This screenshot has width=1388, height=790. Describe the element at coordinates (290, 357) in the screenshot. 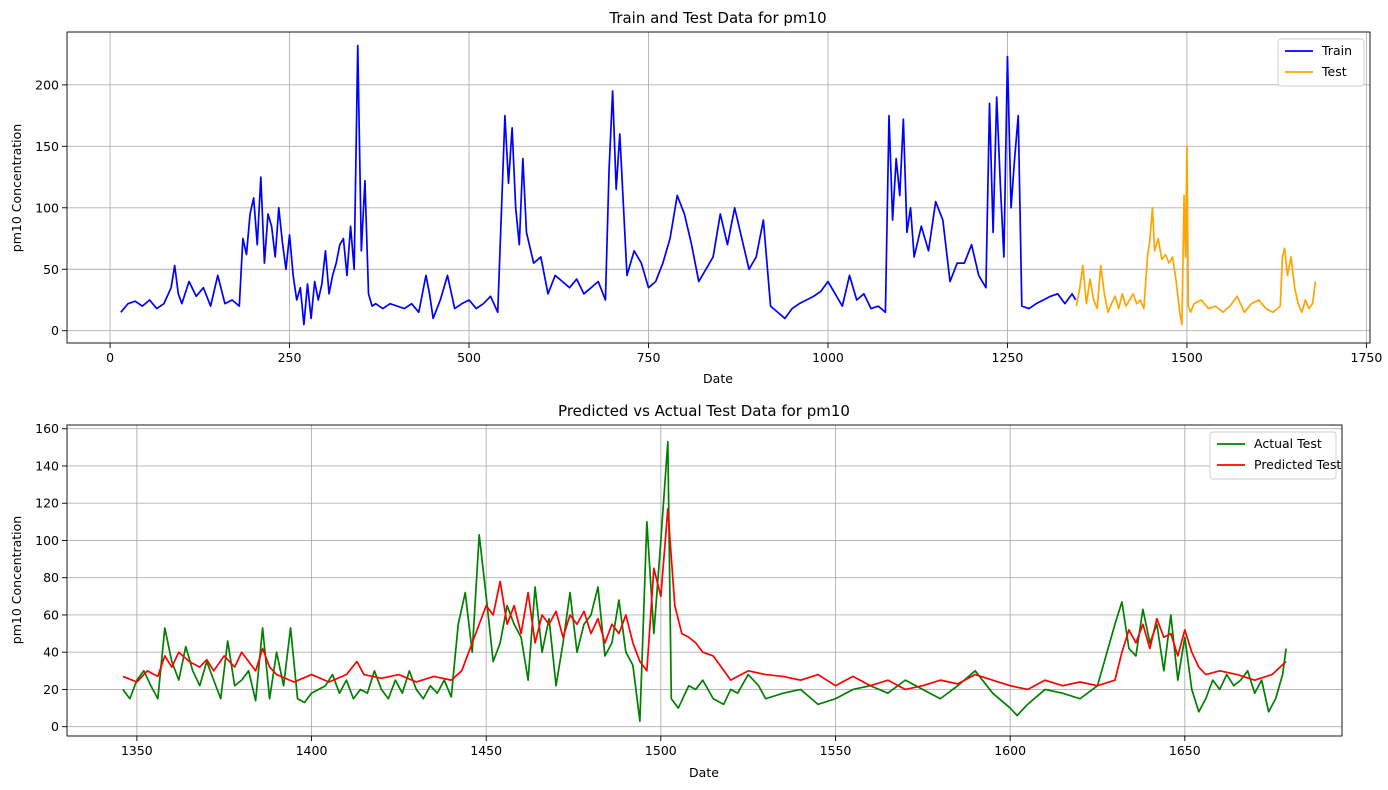

I see `x-tick-label: 250` at that location.